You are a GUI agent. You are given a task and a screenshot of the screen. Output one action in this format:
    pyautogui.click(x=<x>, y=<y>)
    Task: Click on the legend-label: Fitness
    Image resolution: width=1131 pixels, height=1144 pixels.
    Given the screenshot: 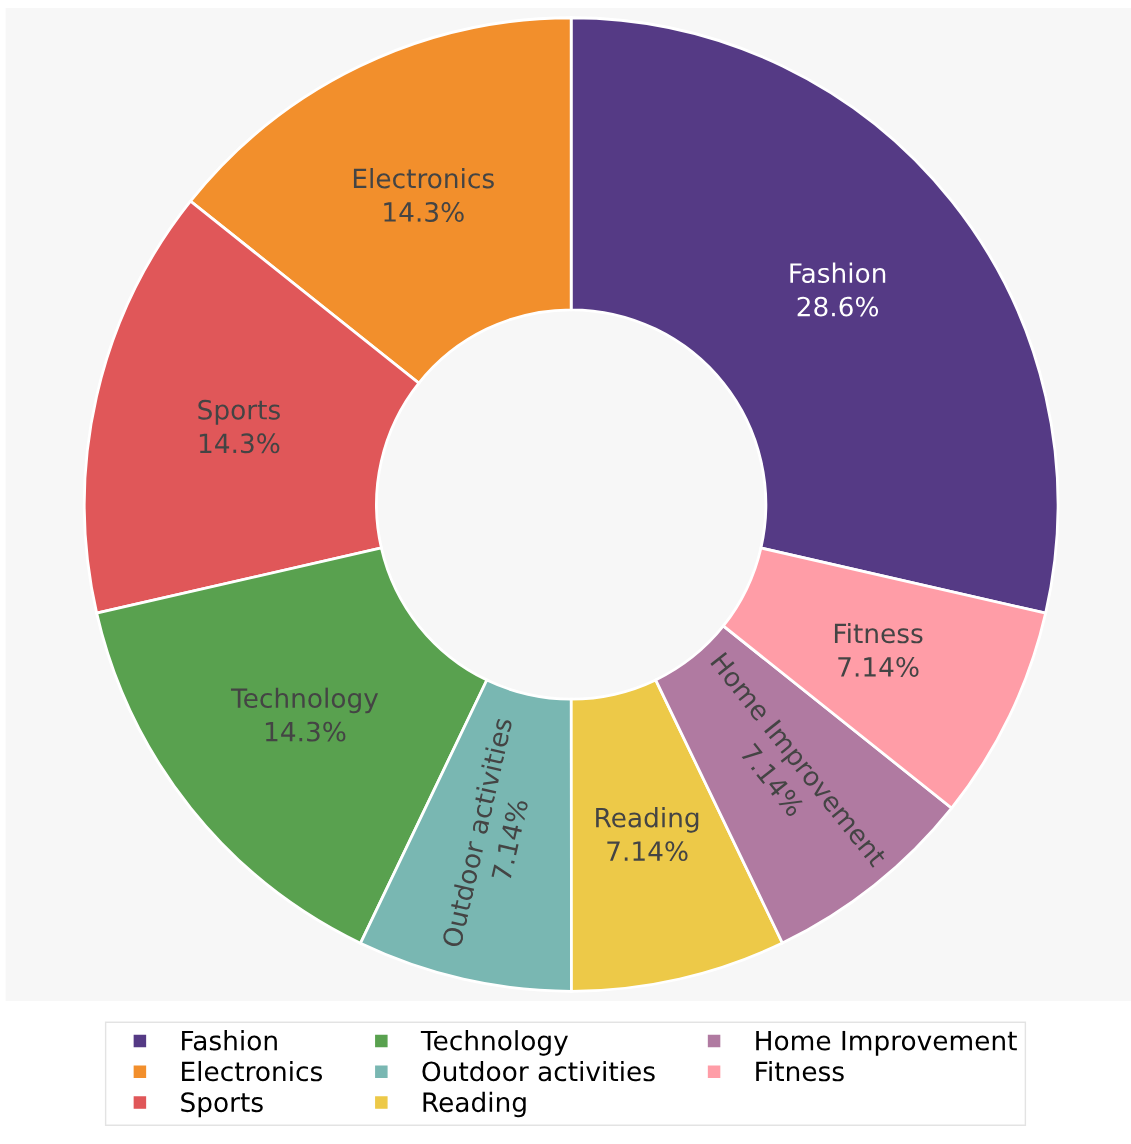 What is the action you would take?
    pyautogui.click(x=800, y=1071)
    